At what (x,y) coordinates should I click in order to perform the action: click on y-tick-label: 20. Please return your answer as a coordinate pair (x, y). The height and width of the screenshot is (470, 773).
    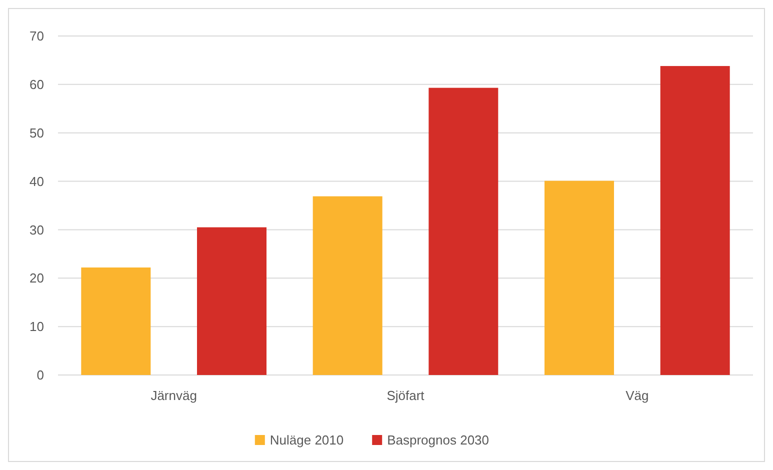
    Looking at the image, I should click on (37, 278).